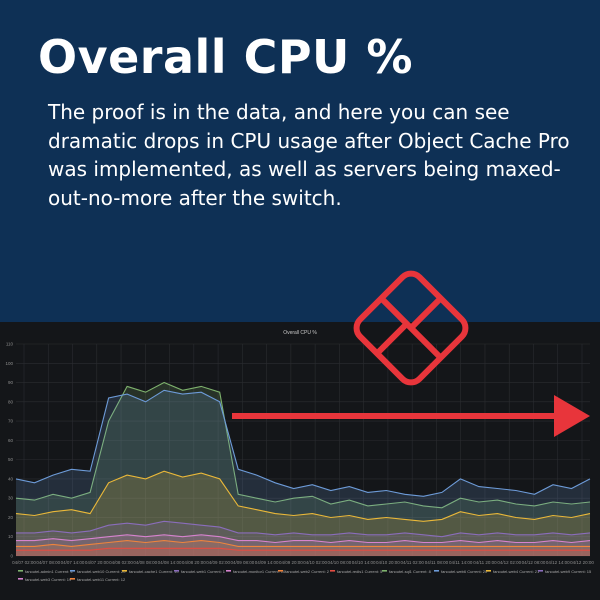 The image size is (600, 600). Describe the element at coordinates (11, 440) in the screenshot. I see `y-tick-label: 60` at that location.